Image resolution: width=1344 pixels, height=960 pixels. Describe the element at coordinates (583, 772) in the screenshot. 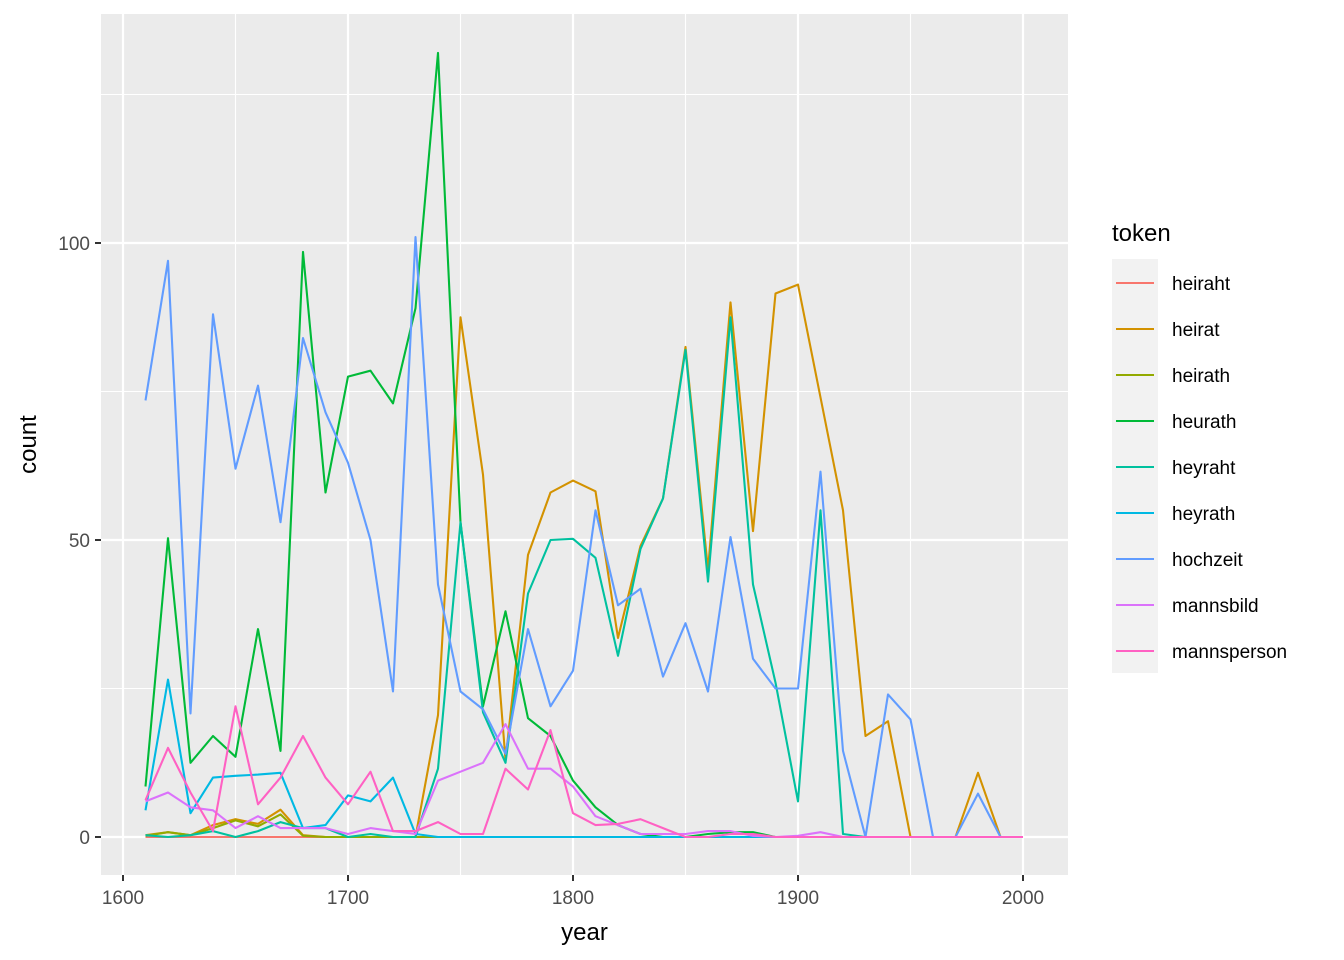

I see `series-line-mannsperson` at that location.